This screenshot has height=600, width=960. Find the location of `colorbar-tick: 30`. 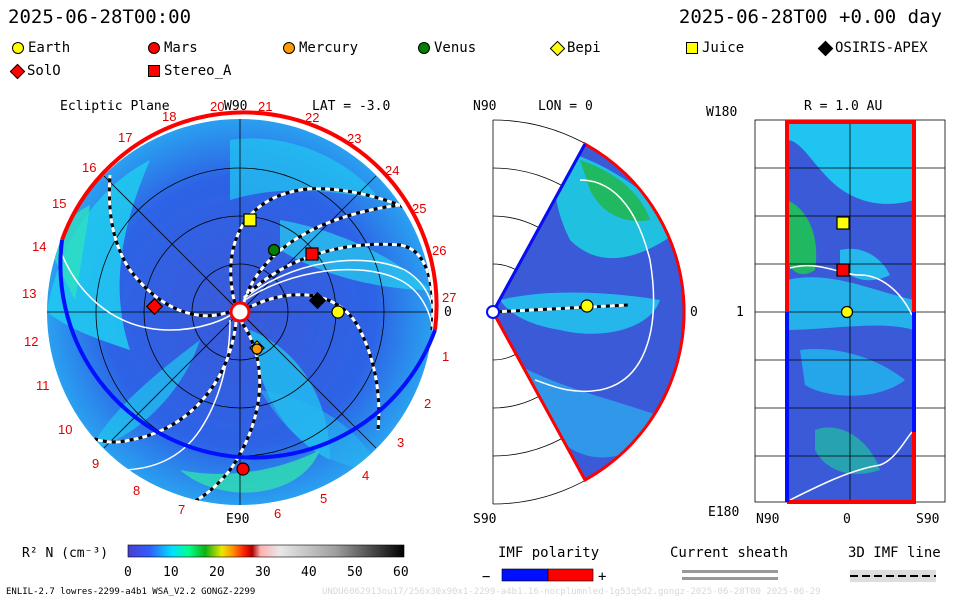

colorbar-tick: 30 is located at coordinates (263, 572).